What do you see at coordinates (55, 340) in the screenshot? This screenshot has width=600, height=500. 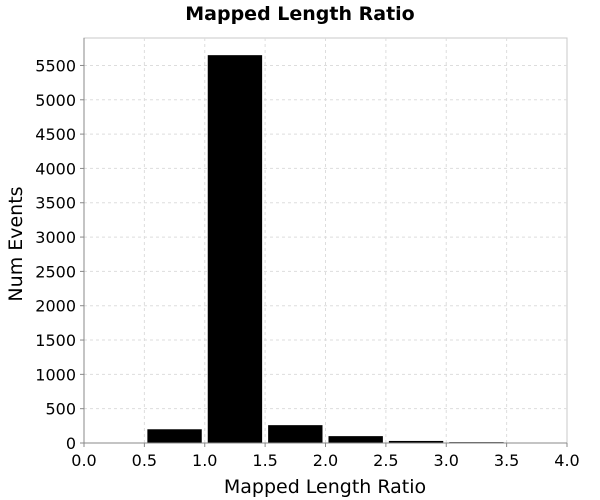 I see `y-tick-label: 1500` at bounding box center [55, 340].